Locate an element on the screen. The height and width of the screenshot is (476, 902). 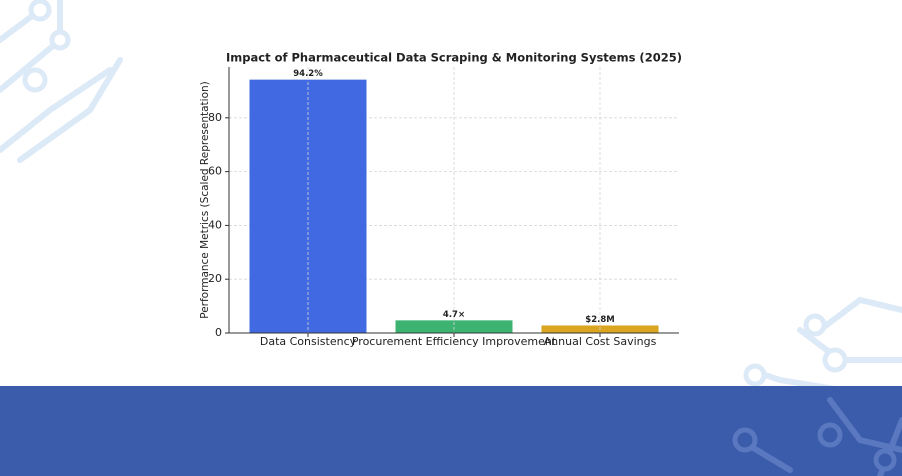
x-tick-label: Annual Cost Savings is located at coordinates (600, 341).